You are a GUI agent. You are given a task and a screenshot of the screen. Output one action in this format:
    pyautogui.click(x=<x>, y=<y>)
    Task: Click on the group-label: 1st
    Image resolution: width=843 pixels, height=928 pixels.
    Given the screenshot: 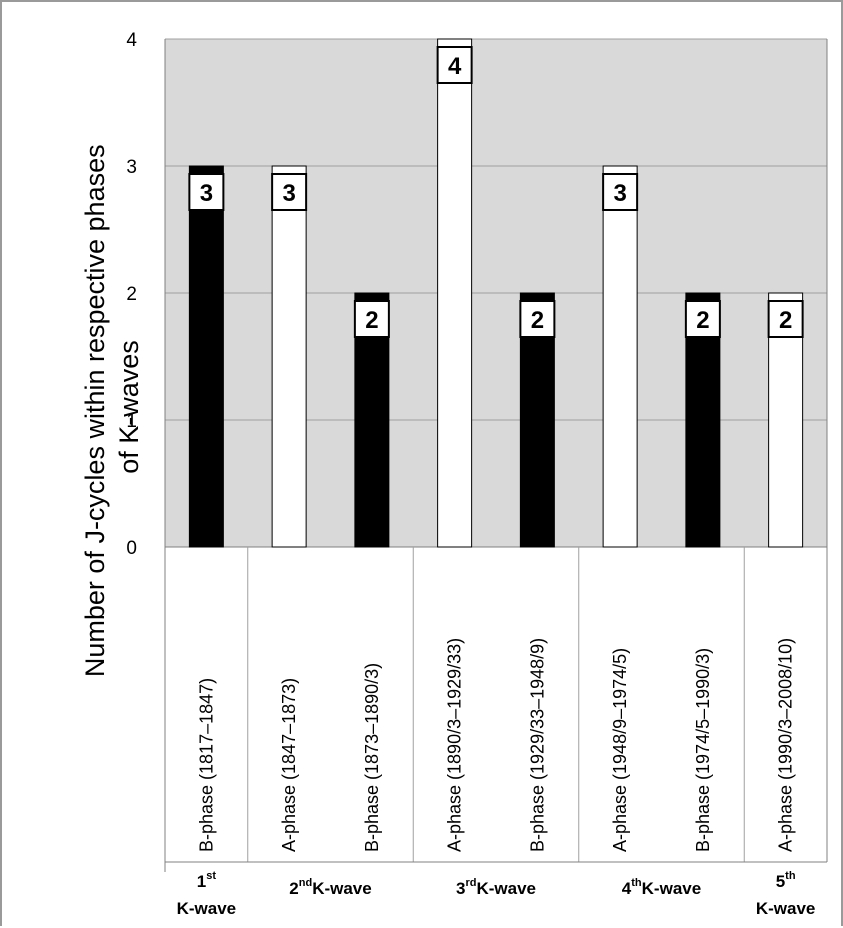 What is the action you would take?
    pyautogui.click(x=207, y=880)
    